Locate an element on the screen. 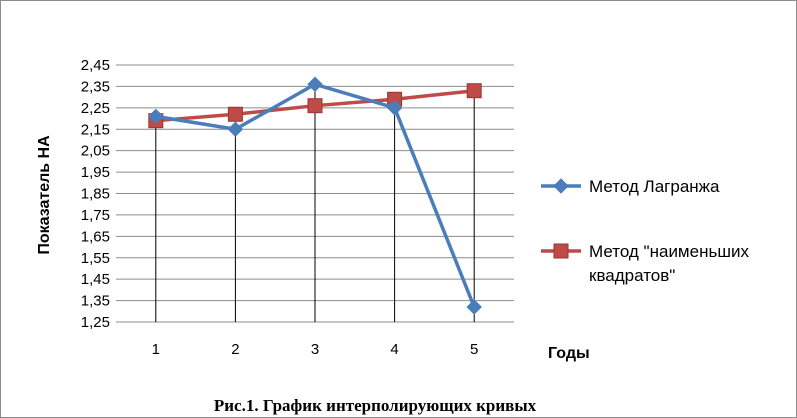  y-tick-label: 1,45 is located at coordinates (95, 279).